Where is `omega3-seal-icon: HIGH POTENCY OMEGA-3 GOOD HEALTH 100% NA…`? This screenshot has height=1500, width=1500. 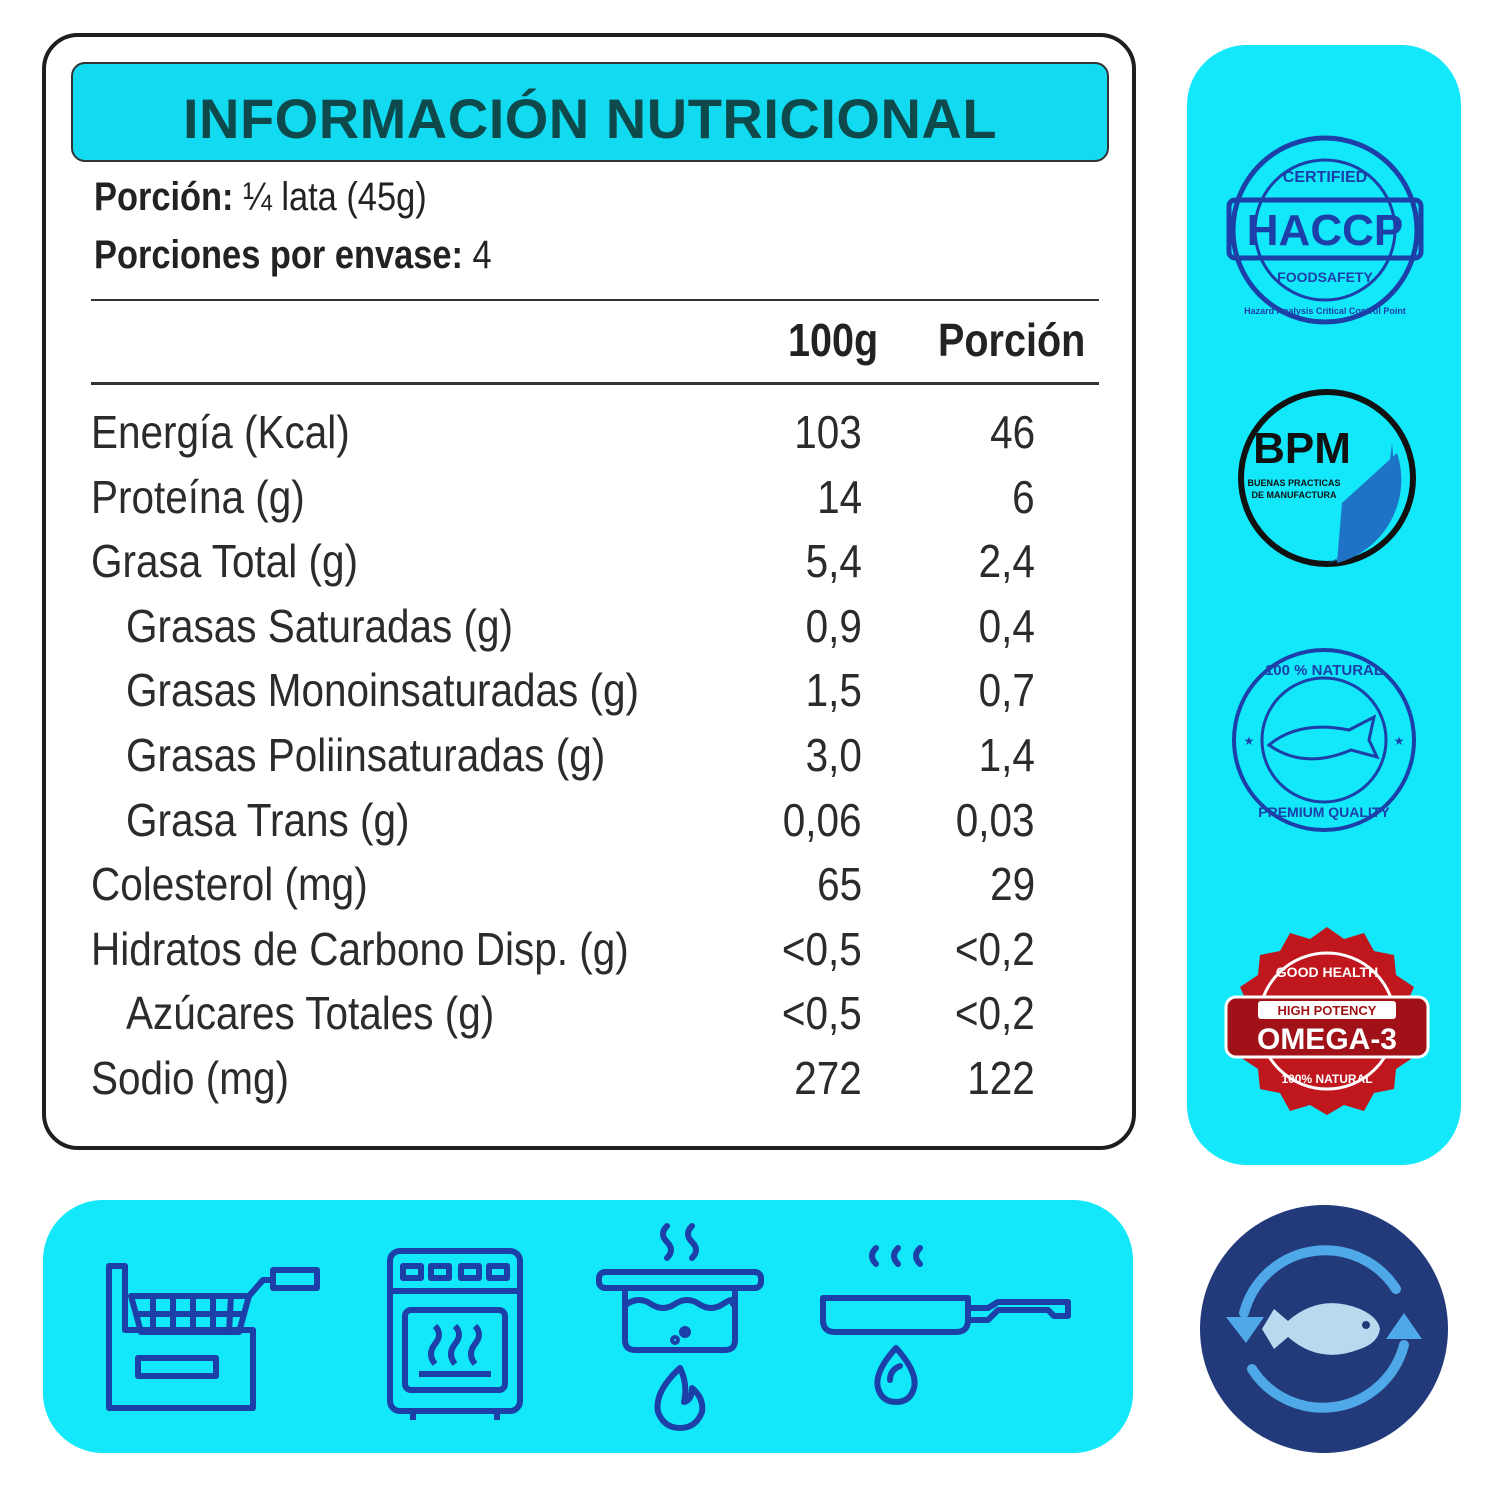
omega3-seal-icon: HIGH POTENCY OMEGA-3 GOOD HEALTH 100% NA… is located at coordinates (1327, 1021).